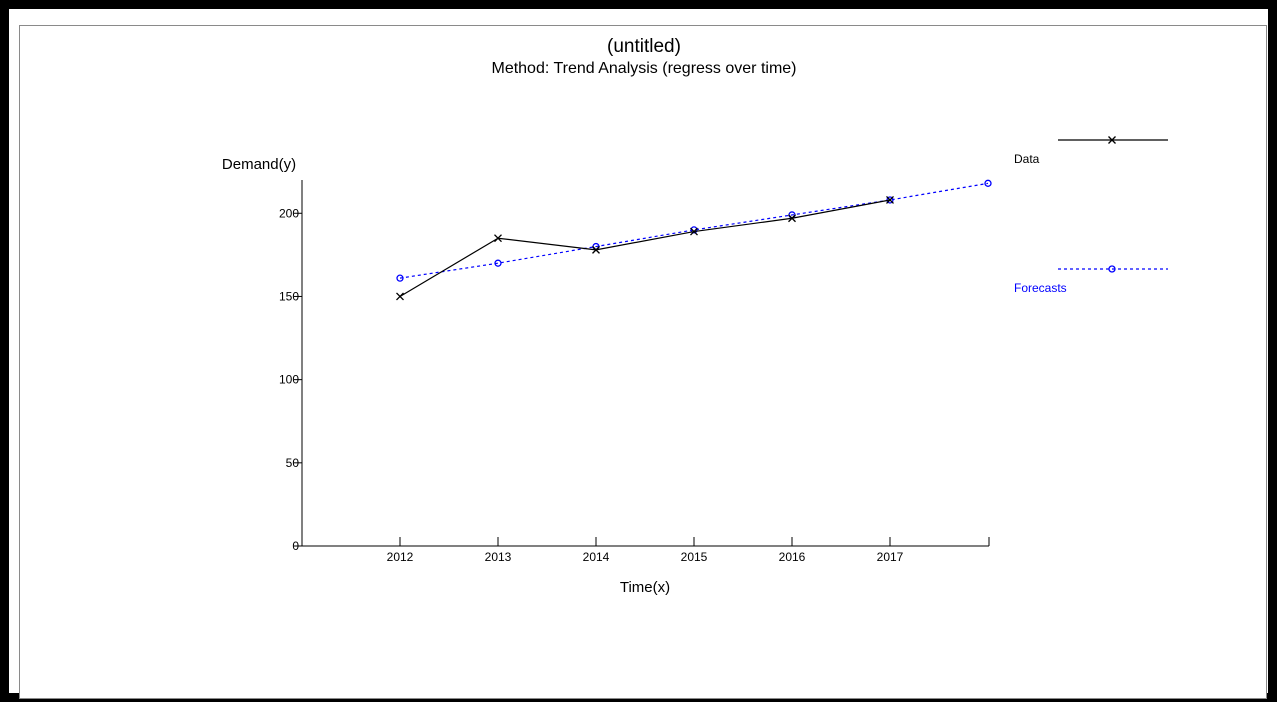  I want to click on x-tick-label: 2015, so click(694, 557).